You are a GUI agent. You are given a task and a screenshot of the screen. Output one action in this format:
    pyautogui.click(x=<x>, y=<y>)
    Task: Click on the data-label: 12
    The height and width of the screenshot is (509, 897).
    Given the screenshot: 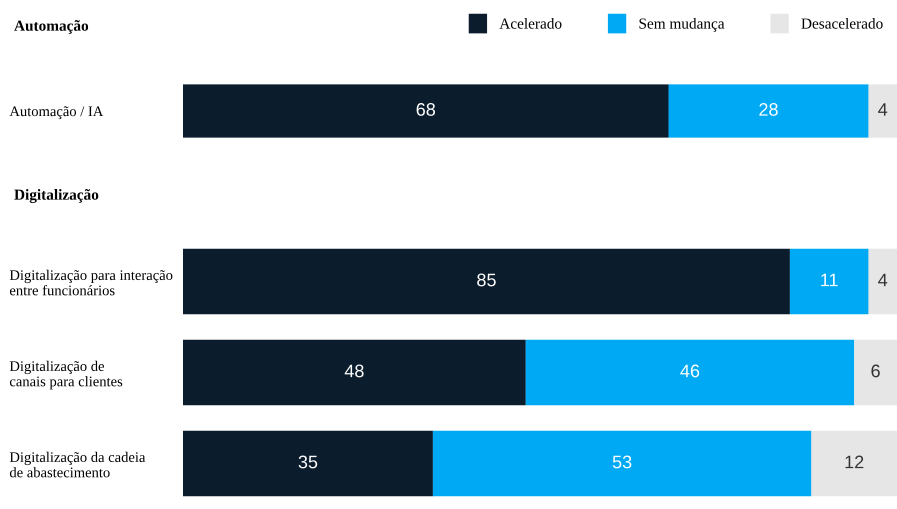 What is the action you would take?
    pyautogui.click(x=854, y=462)
    